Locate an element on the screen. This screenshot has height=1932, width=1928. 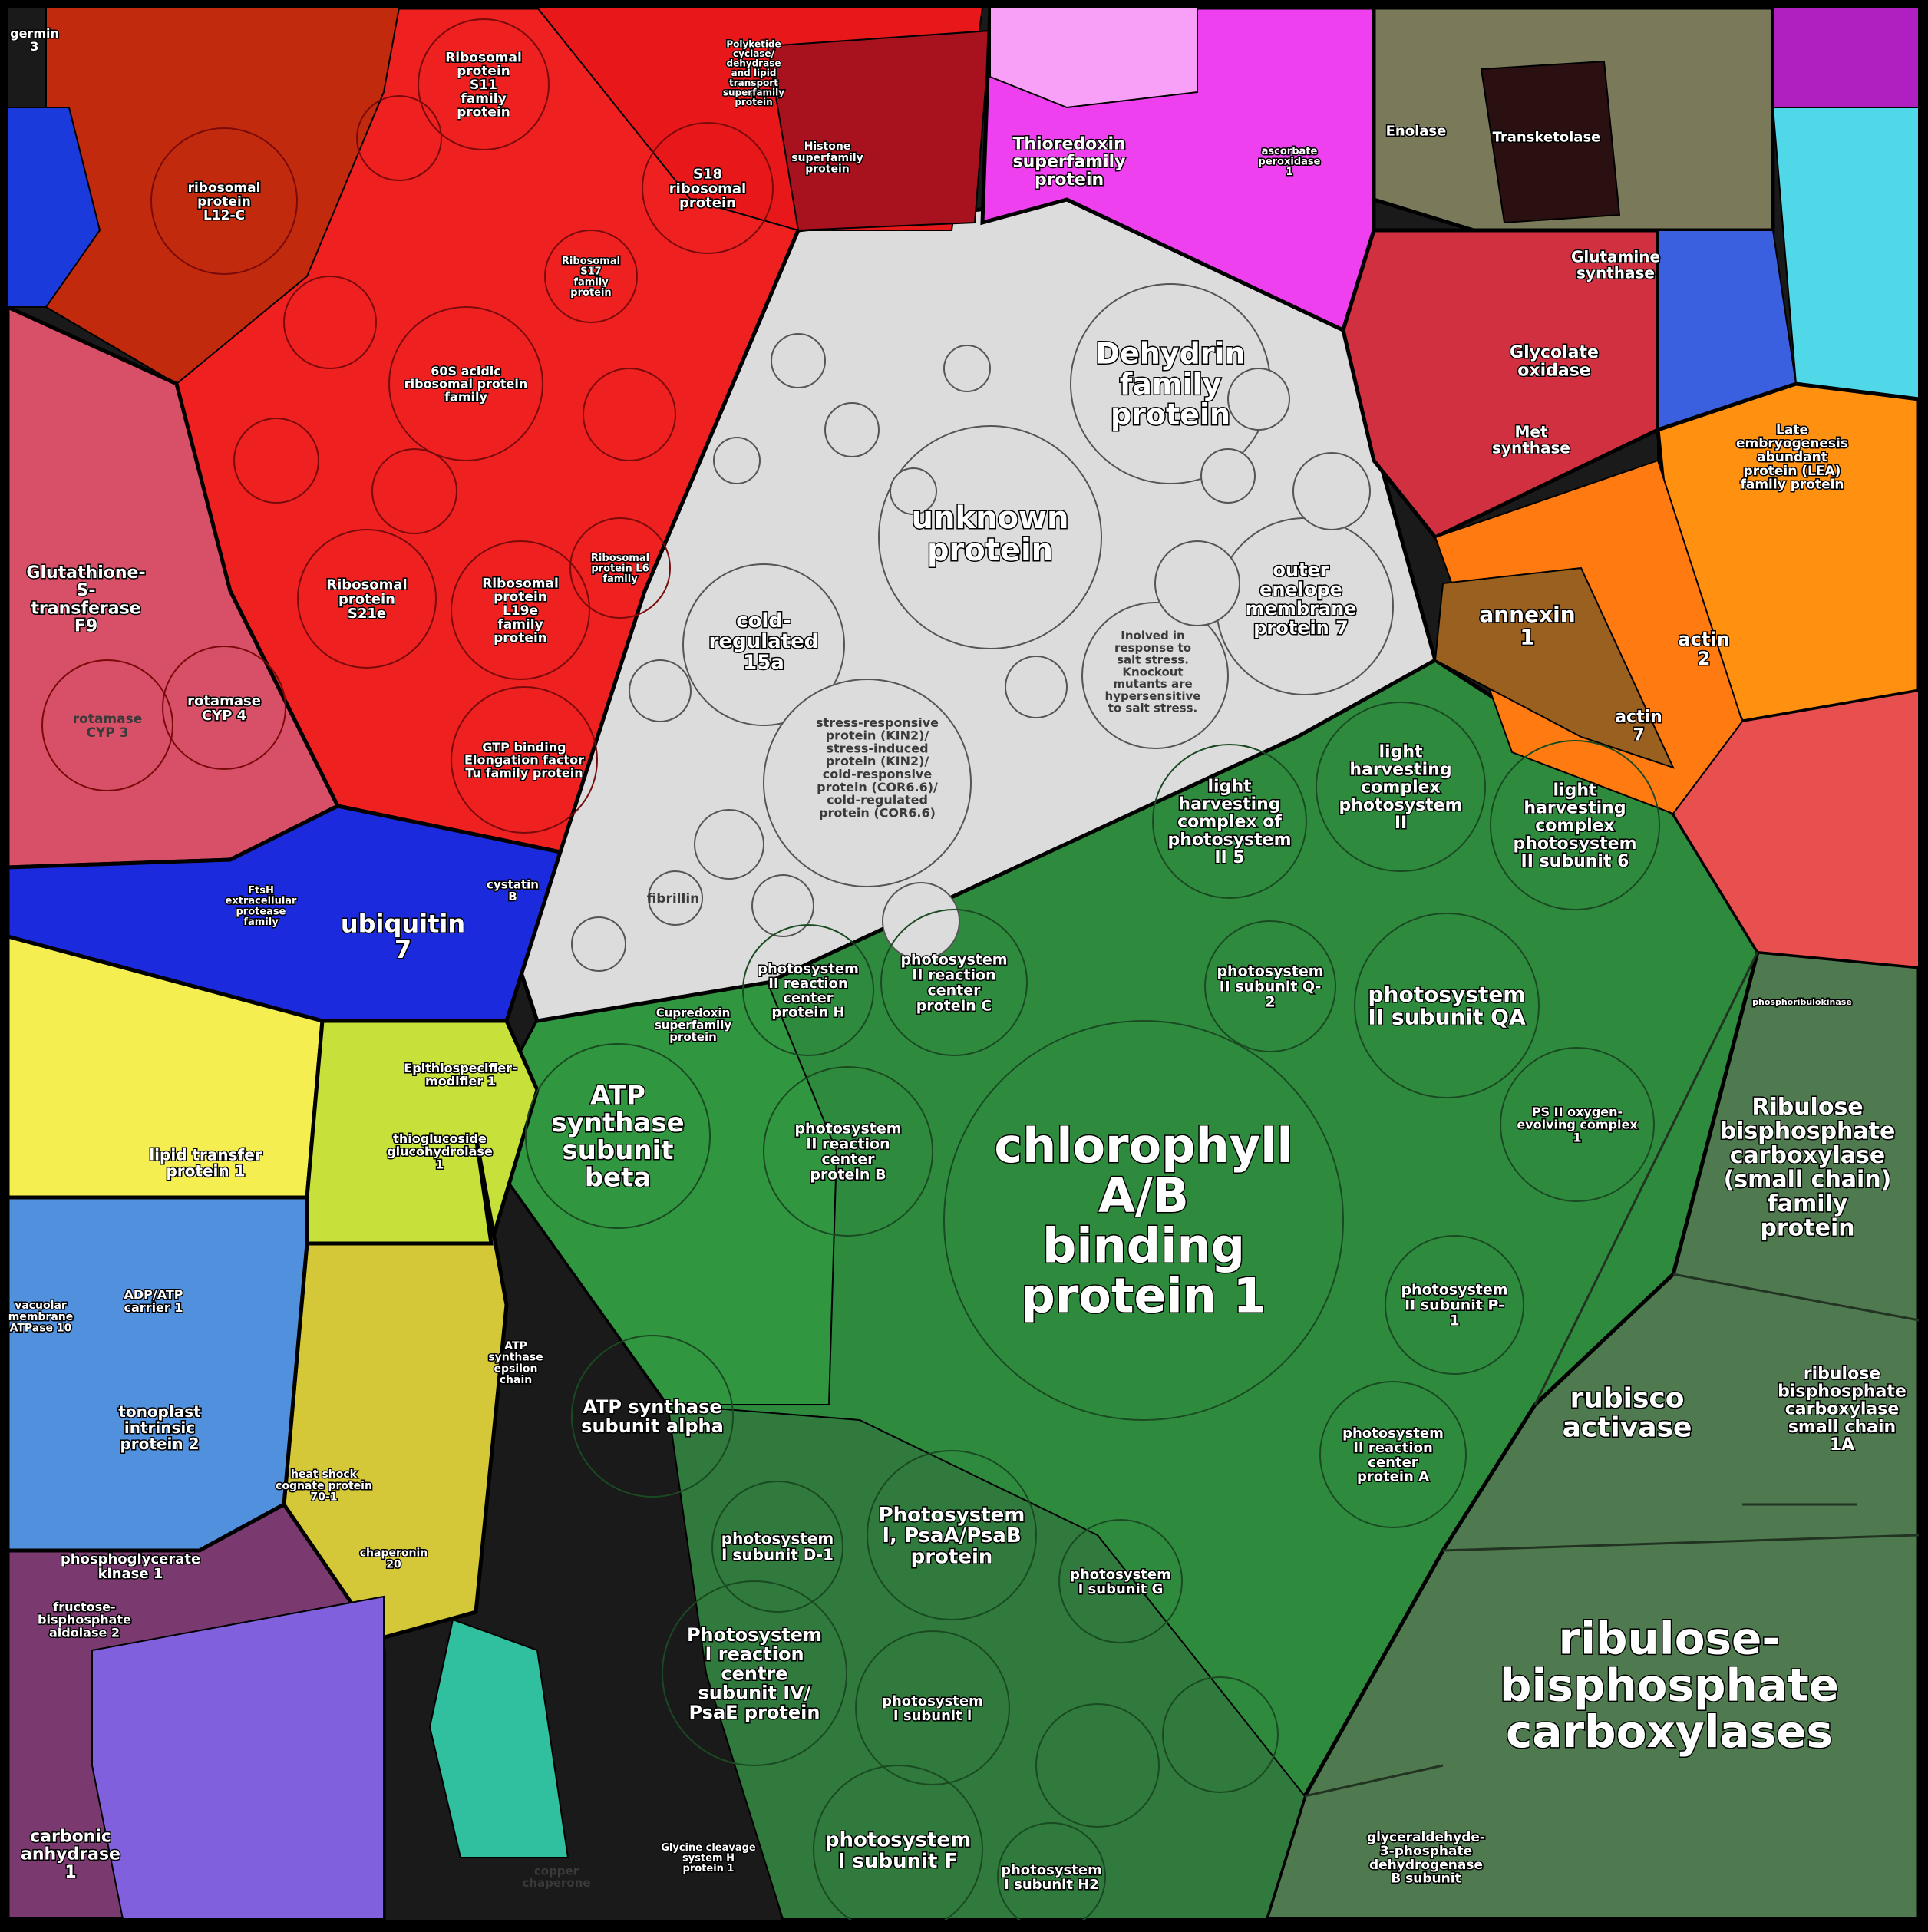
label-tip2: tonoplast intrinsic protein 2 is located at coordinates (160, 1427).